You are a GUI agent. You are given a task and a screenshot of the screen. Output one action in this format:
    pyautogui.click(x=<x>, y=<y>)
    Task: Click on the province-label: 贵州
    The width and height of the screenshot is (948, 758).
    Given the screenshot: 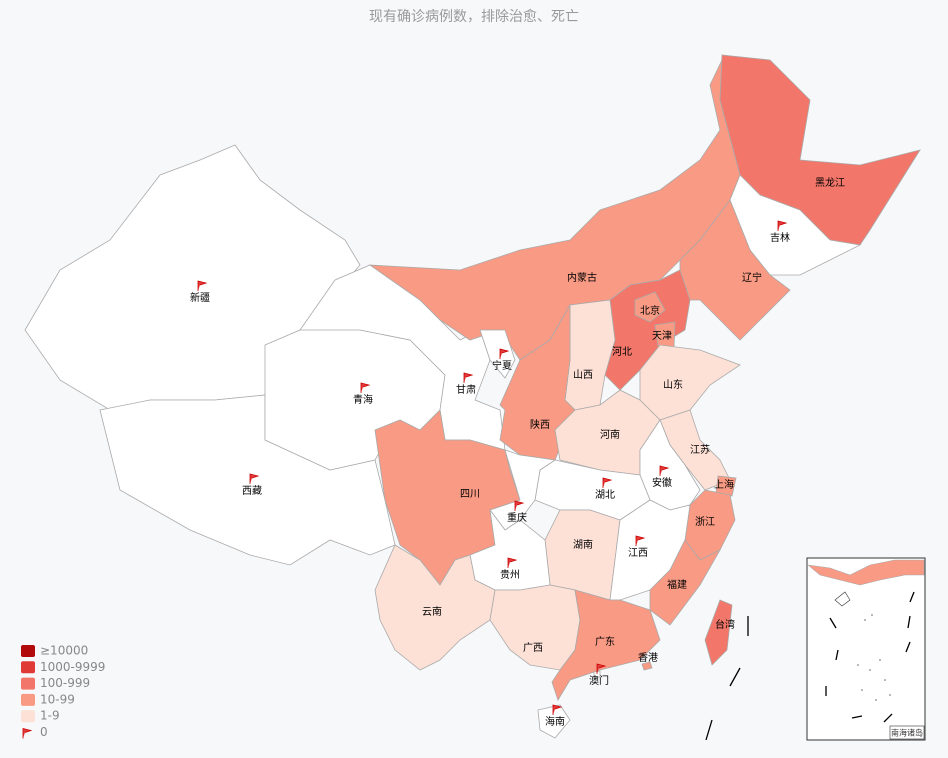 What is the action you would take?
    pyautogui.click(x=510, y=574)
    